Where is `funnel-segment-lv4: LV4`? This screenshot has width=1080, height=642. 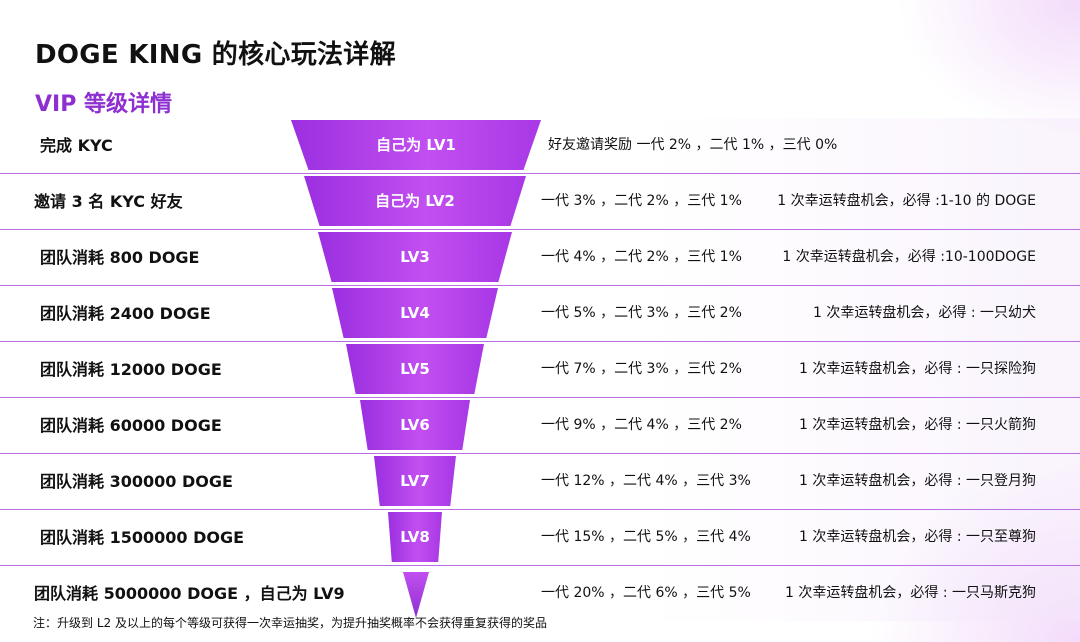
funnel-segment-lv4: LV4 is located at coordinates (415, 313).